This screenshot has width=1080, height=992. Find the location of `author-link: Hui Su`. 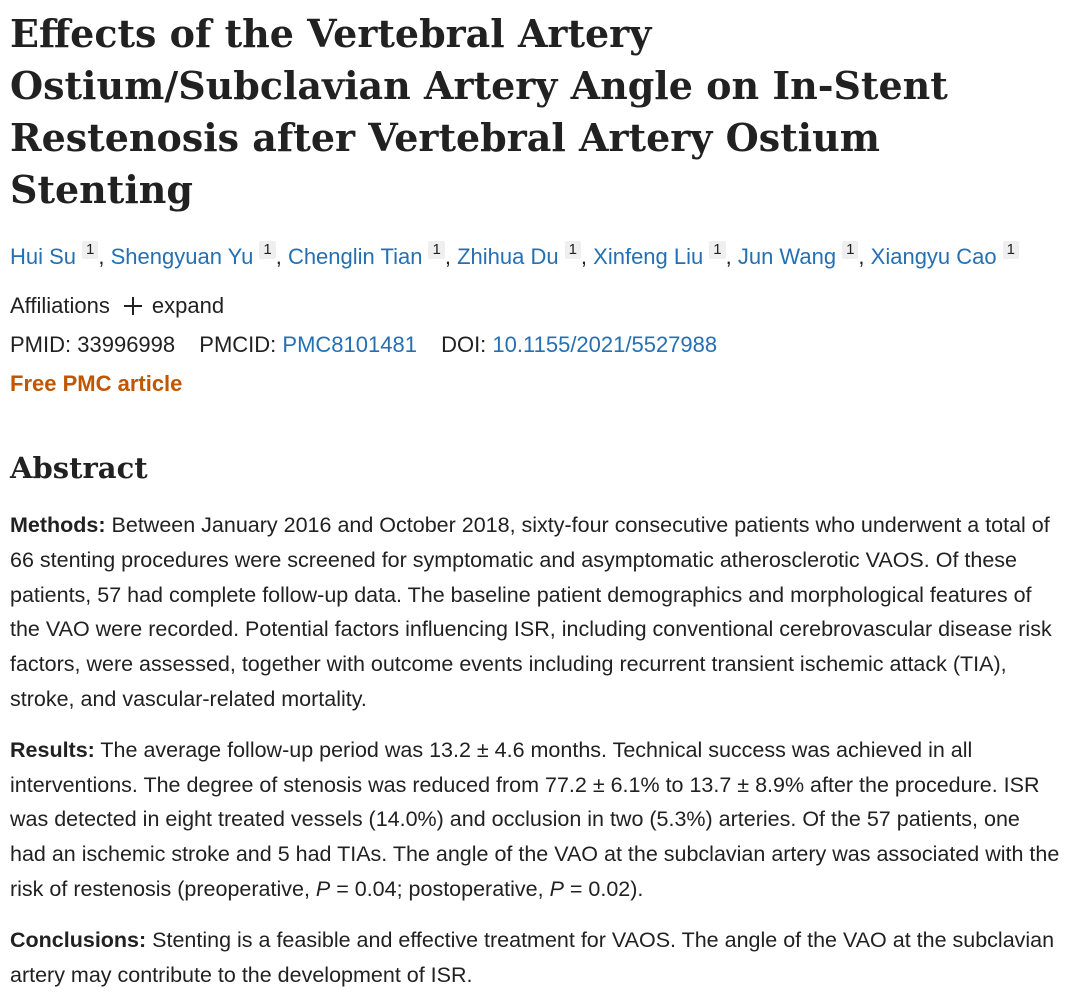

author-link: Hui Su is located at coordinates (43, 256).